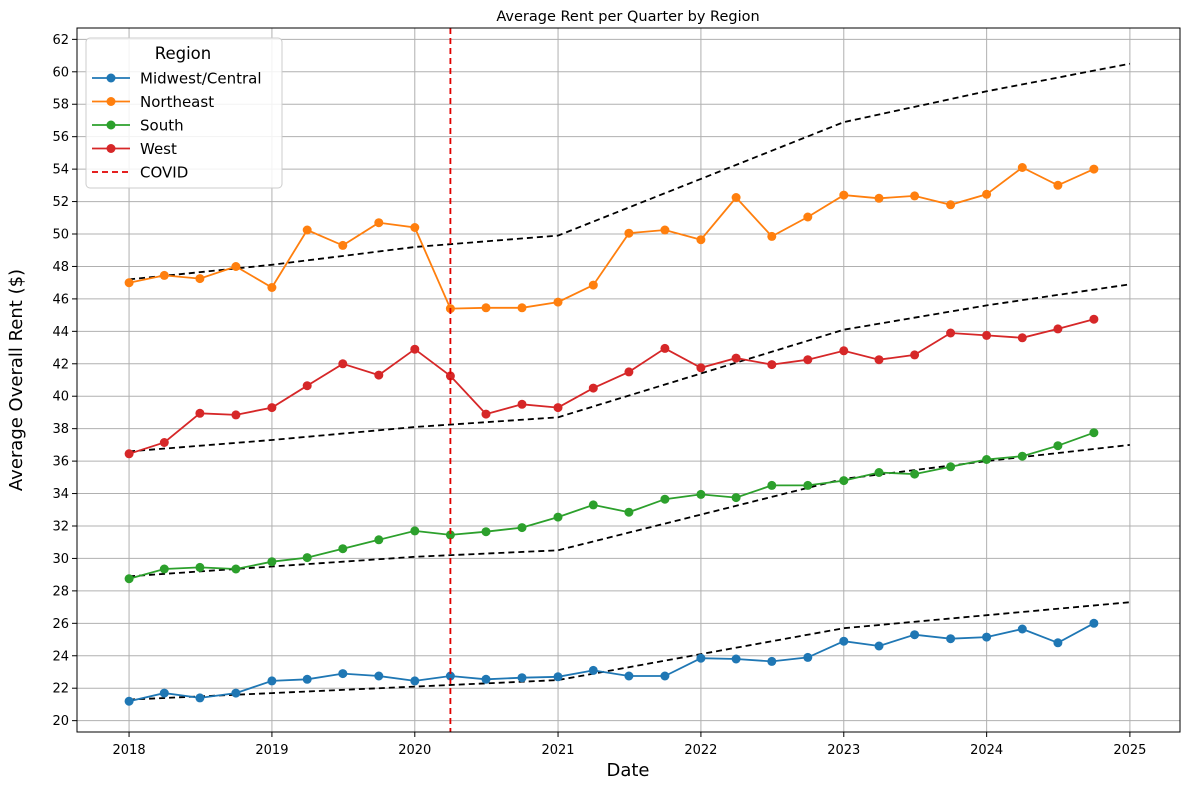 The image size is (1189, 790). Describe the element at coordinates (60, 364) in the screenshot. I see `y-tick-label: 42` at that location.